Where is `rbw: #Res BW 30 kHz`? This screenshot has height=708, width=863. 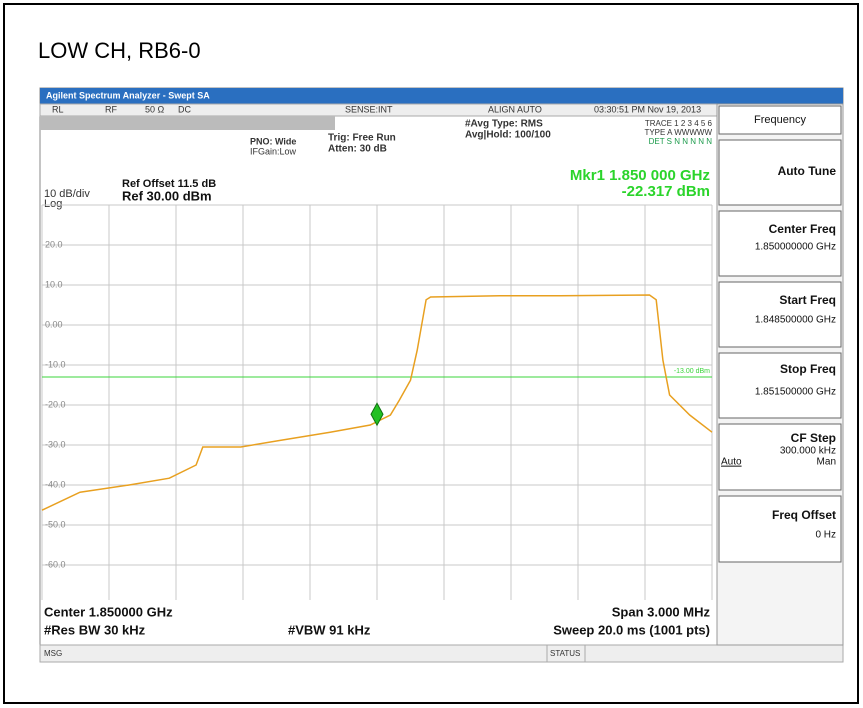
rbw: #Res BW 30 kHz is located at coordinates (95, 629).